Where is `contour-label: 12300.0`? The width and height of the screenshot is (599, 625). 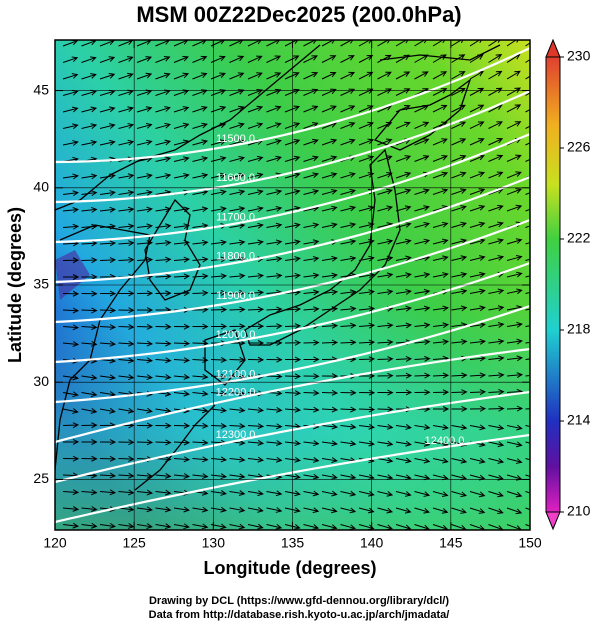 contour-label: 12300.0 is located at coordinates (236, 435).